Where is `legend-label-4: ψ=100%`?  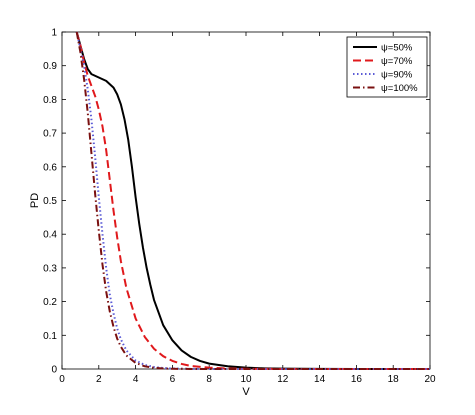
legend-label-4: ψ=100% is located at coordinates (399, 88).